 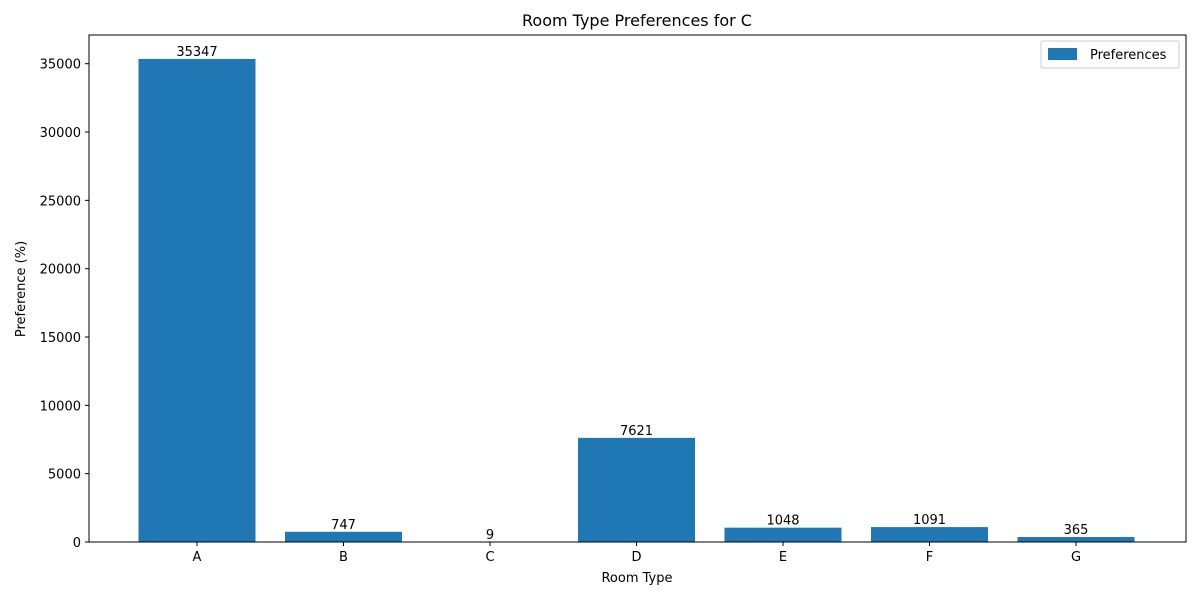 What do you see at coordinates (1062, 54) in the screenshot?
I see `legend-swatch` at bounding box center [1062, 54].